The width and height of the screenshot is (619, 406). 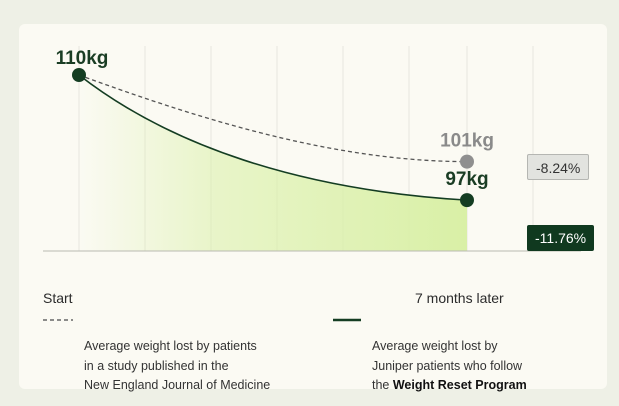 I want to click on study-change-badge: -8.24%, so click(x=558, y=167).